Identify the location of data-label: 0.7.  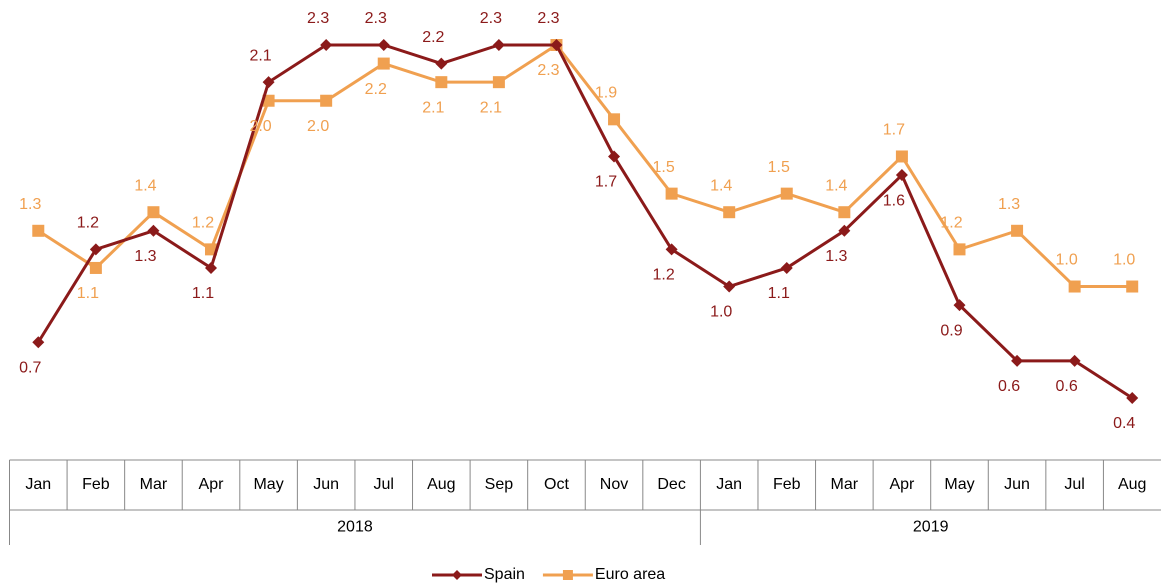
(30, 367).